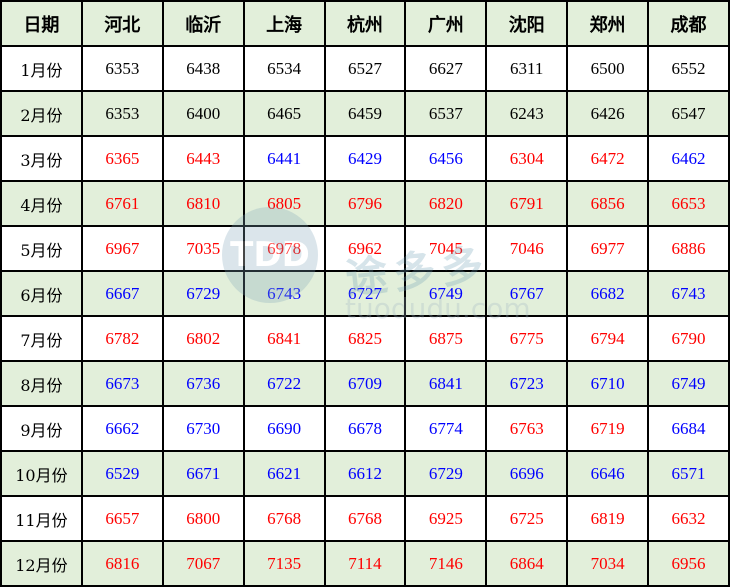 The image size is (730, 587). What do you see at coordinates (688, 113) in the screenshot?
I see `price-cell: 6547` at bounding box center [688, 113].